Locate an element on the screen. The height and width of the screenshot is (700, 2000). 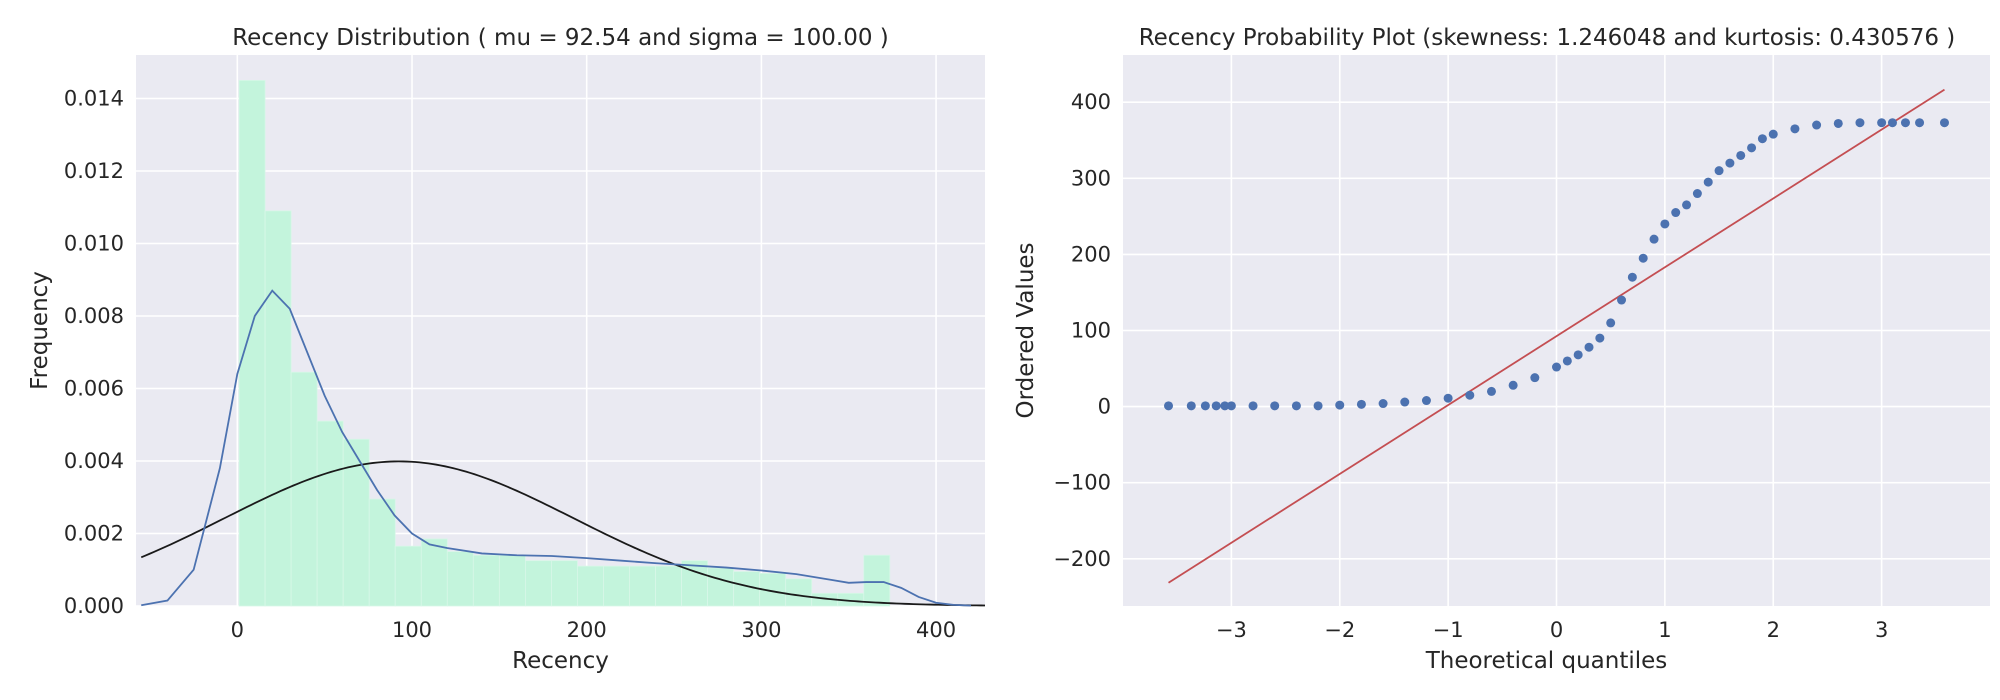
right-x-tick-label: 3 is located at coordinates (1881, 630).